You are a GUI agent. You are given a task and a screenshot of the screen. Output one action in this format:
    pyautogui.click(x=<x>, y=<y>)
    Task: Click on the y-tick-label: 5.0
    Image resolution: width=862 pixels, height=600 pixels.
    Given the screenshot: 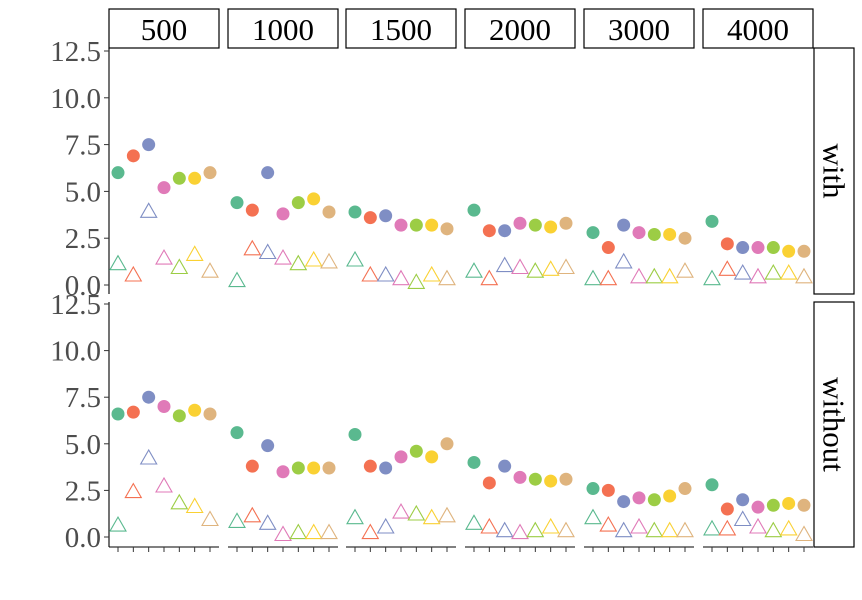 What is the action you would take?
    pyautogui.click(x=83, y=445)
    